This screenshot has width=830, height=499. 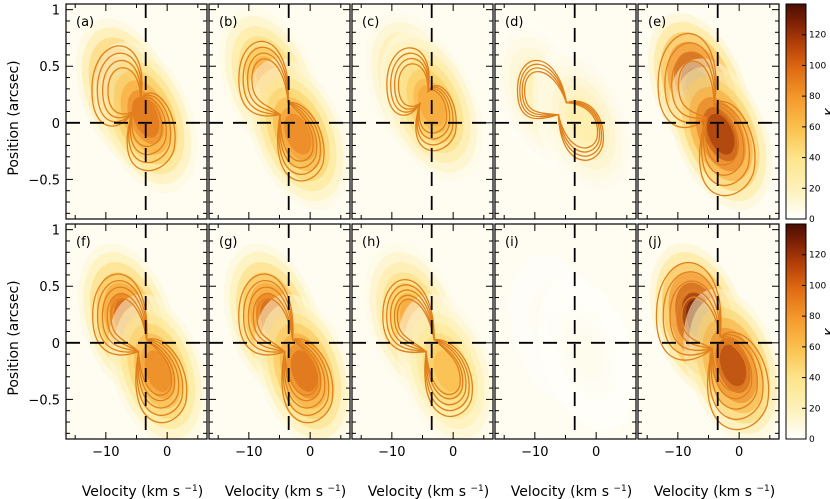 I want to click on panel-i: (i) −10 0 Velocity (km s −1), so click(x=565, y=361).